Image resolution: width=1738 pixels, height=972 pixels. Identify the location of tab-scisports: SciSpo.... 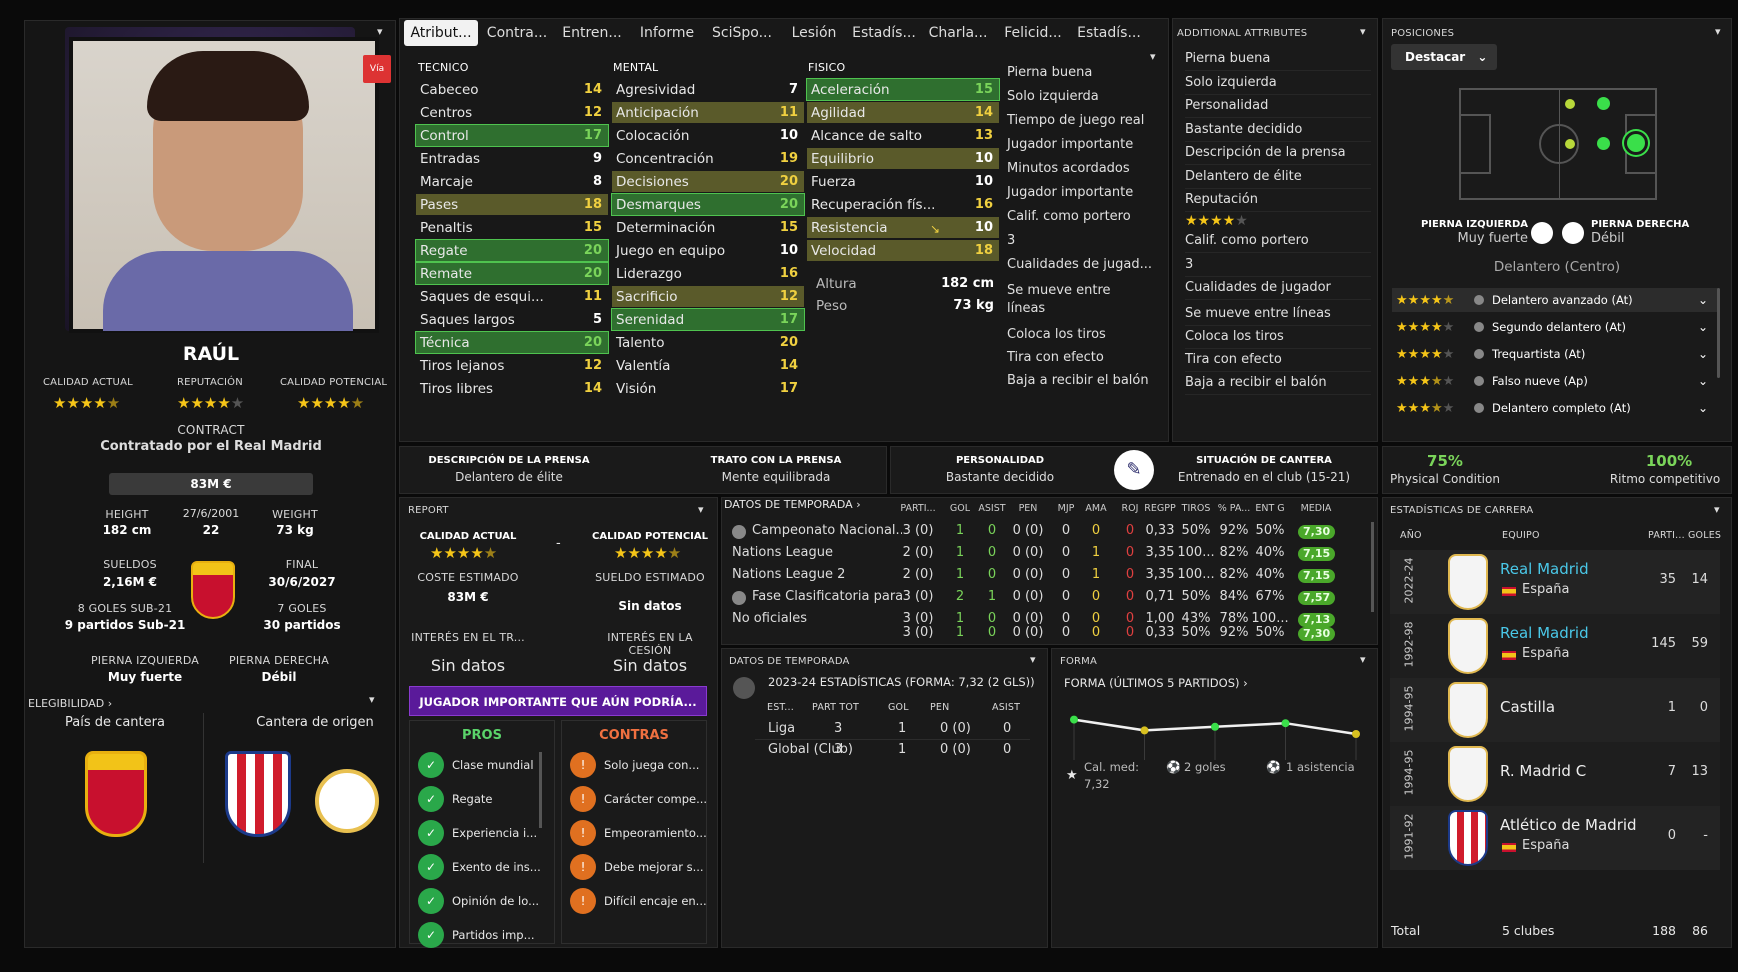
(742, 33).